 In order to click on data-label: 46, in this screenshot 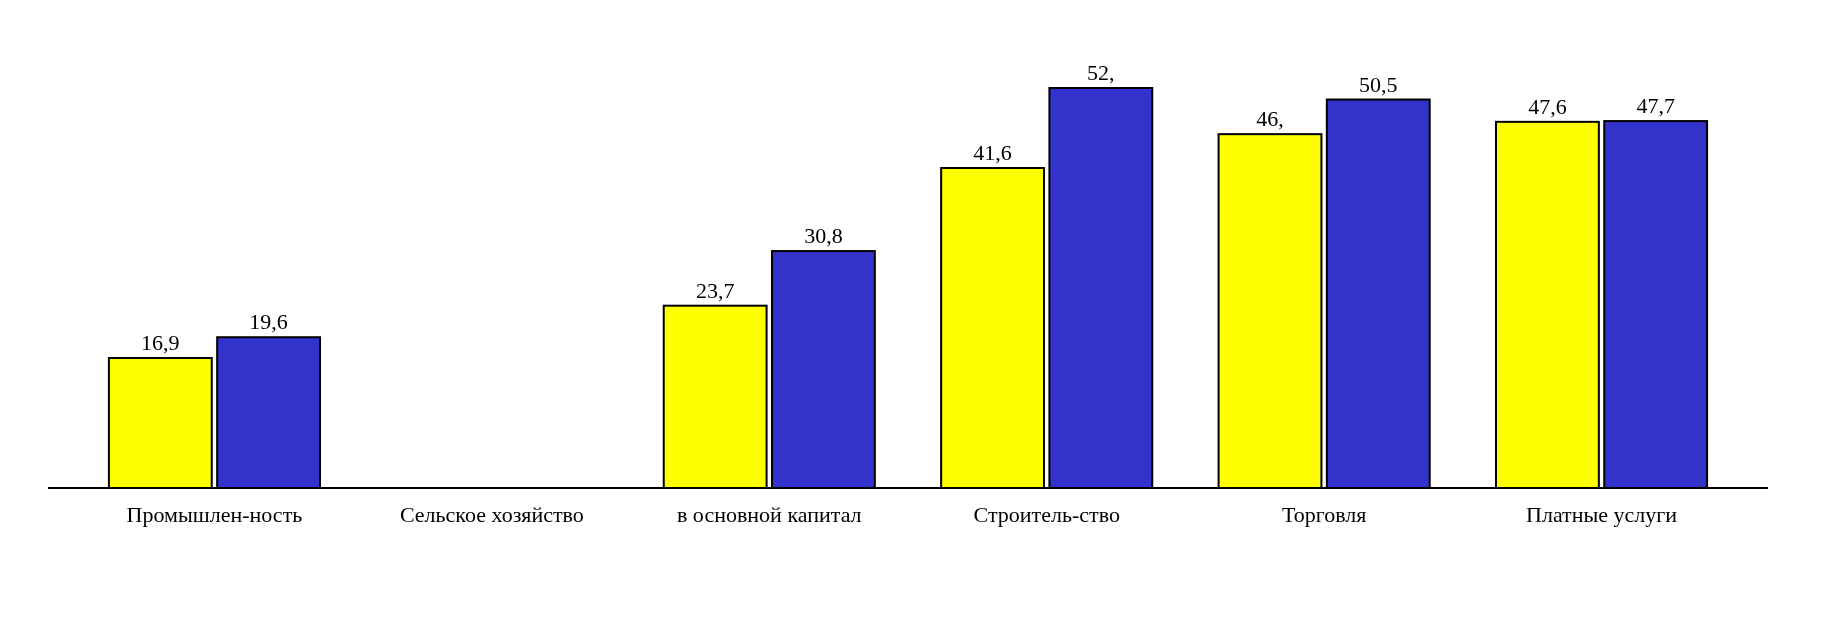, I will do `click(1270, 119)`.